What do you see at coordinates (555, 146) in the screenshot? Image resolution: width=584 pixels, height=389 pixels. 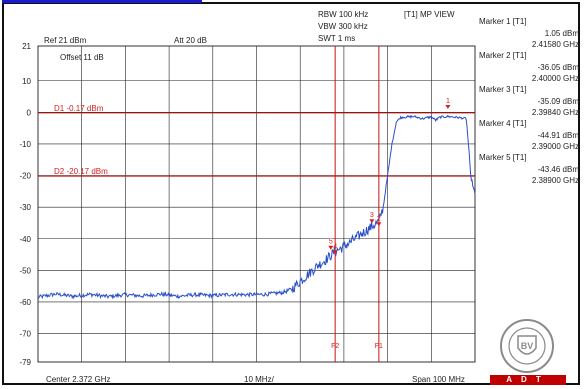 I see `marker-4-freq: 2.39000 GHz` at bounding box center [555, 146].